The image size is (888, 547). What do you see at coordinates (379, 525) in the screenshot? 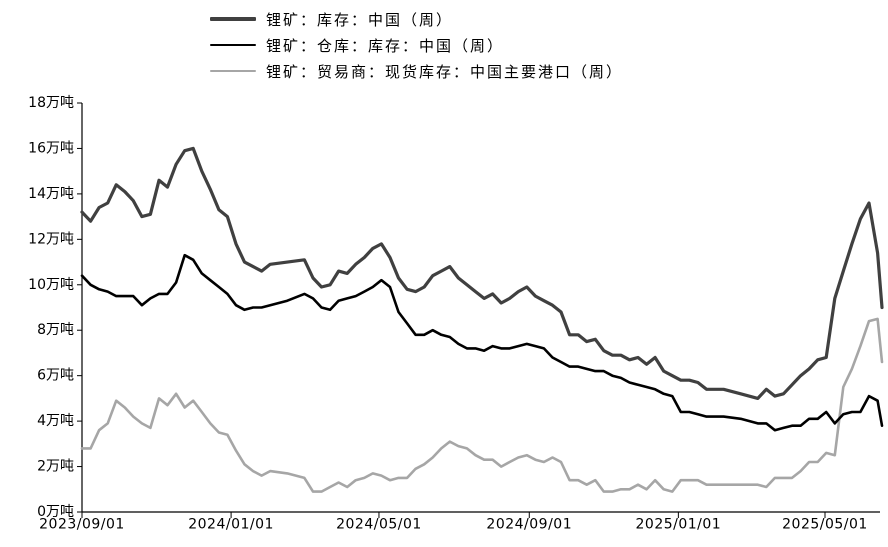
I see `x-tick-label: 2024/05/01` at bounding box center [379, 525].